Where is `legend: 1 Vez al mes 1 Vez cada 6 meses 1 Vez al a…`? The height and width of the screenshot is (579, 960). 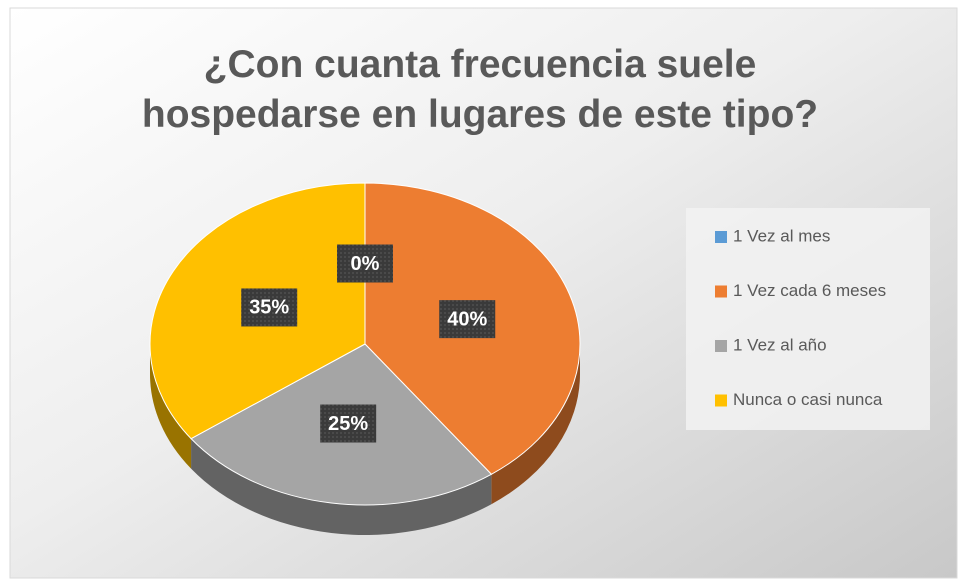 legend: 1 Vez al mes 1 Vez cada 6 meses 1 Vez al a… is located at coordinates (800, 317).